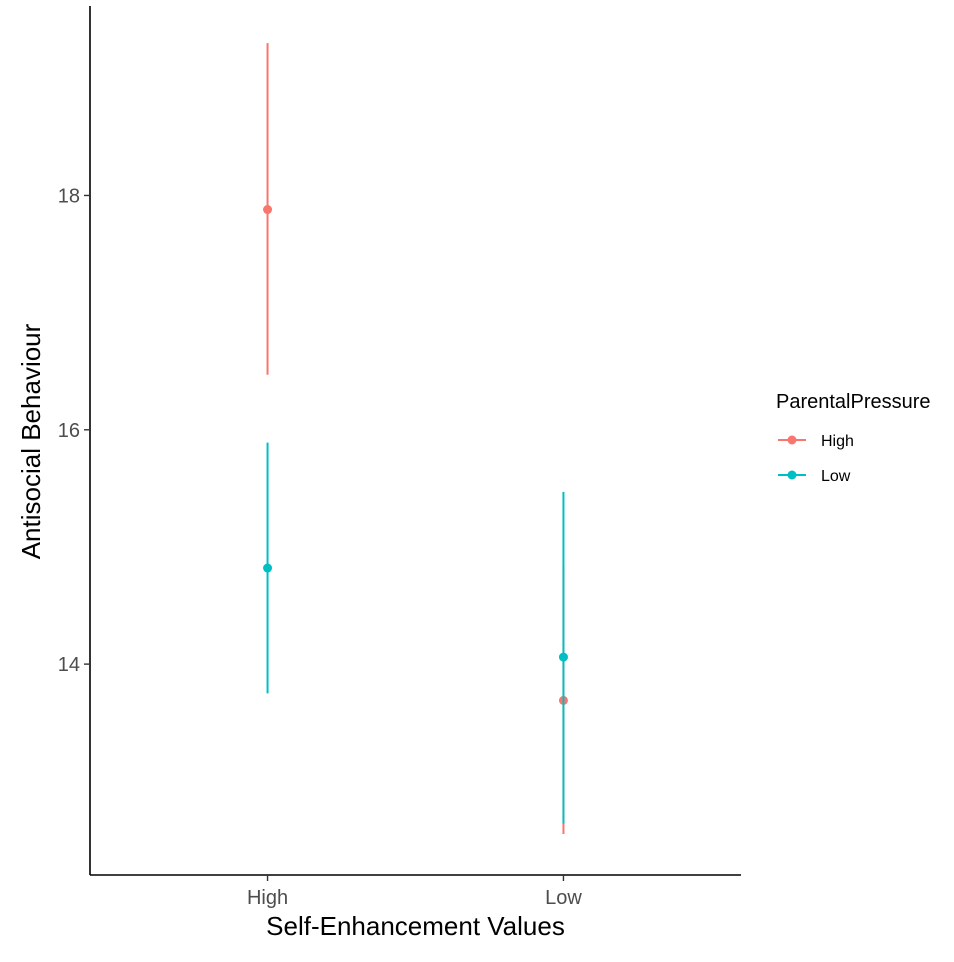 The width and height of the screenshot is (954, 962). What do you see at coordinates (69, 665) in the screenshot?
I see `y-tick-label: 14` at bounding box center [69, 665].